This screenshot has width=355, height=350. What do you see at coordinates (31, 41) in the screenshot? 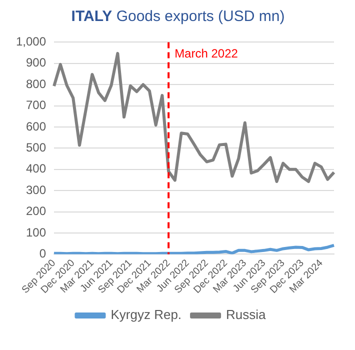
I see `y-tick-label: 1,000` at bounding box center [31, 41].